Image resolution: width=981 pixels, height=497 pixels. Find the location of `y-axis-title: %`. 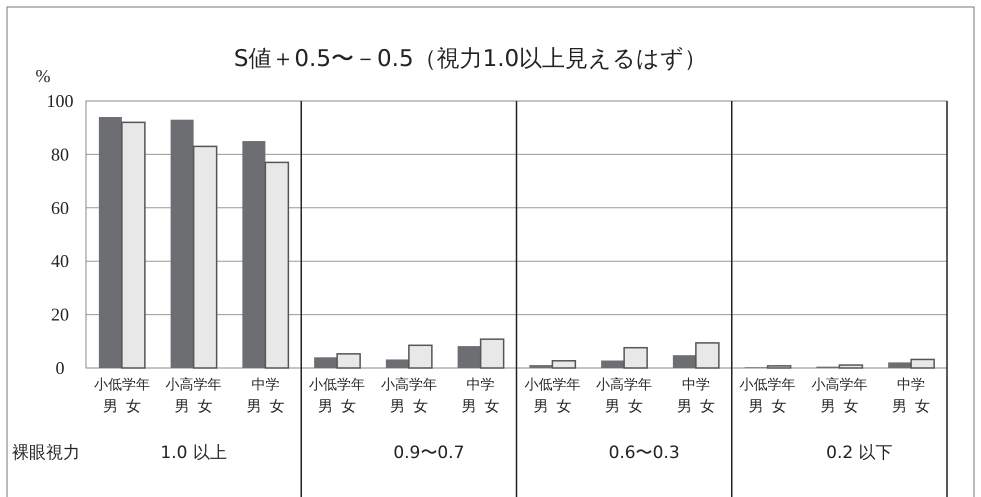

y-axis-title: % is located at coordinates (43, 76).